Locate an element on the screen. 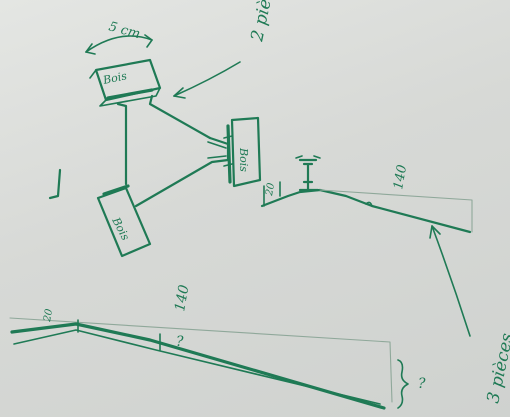  right-wood-block is located at coordinates (246, 152).